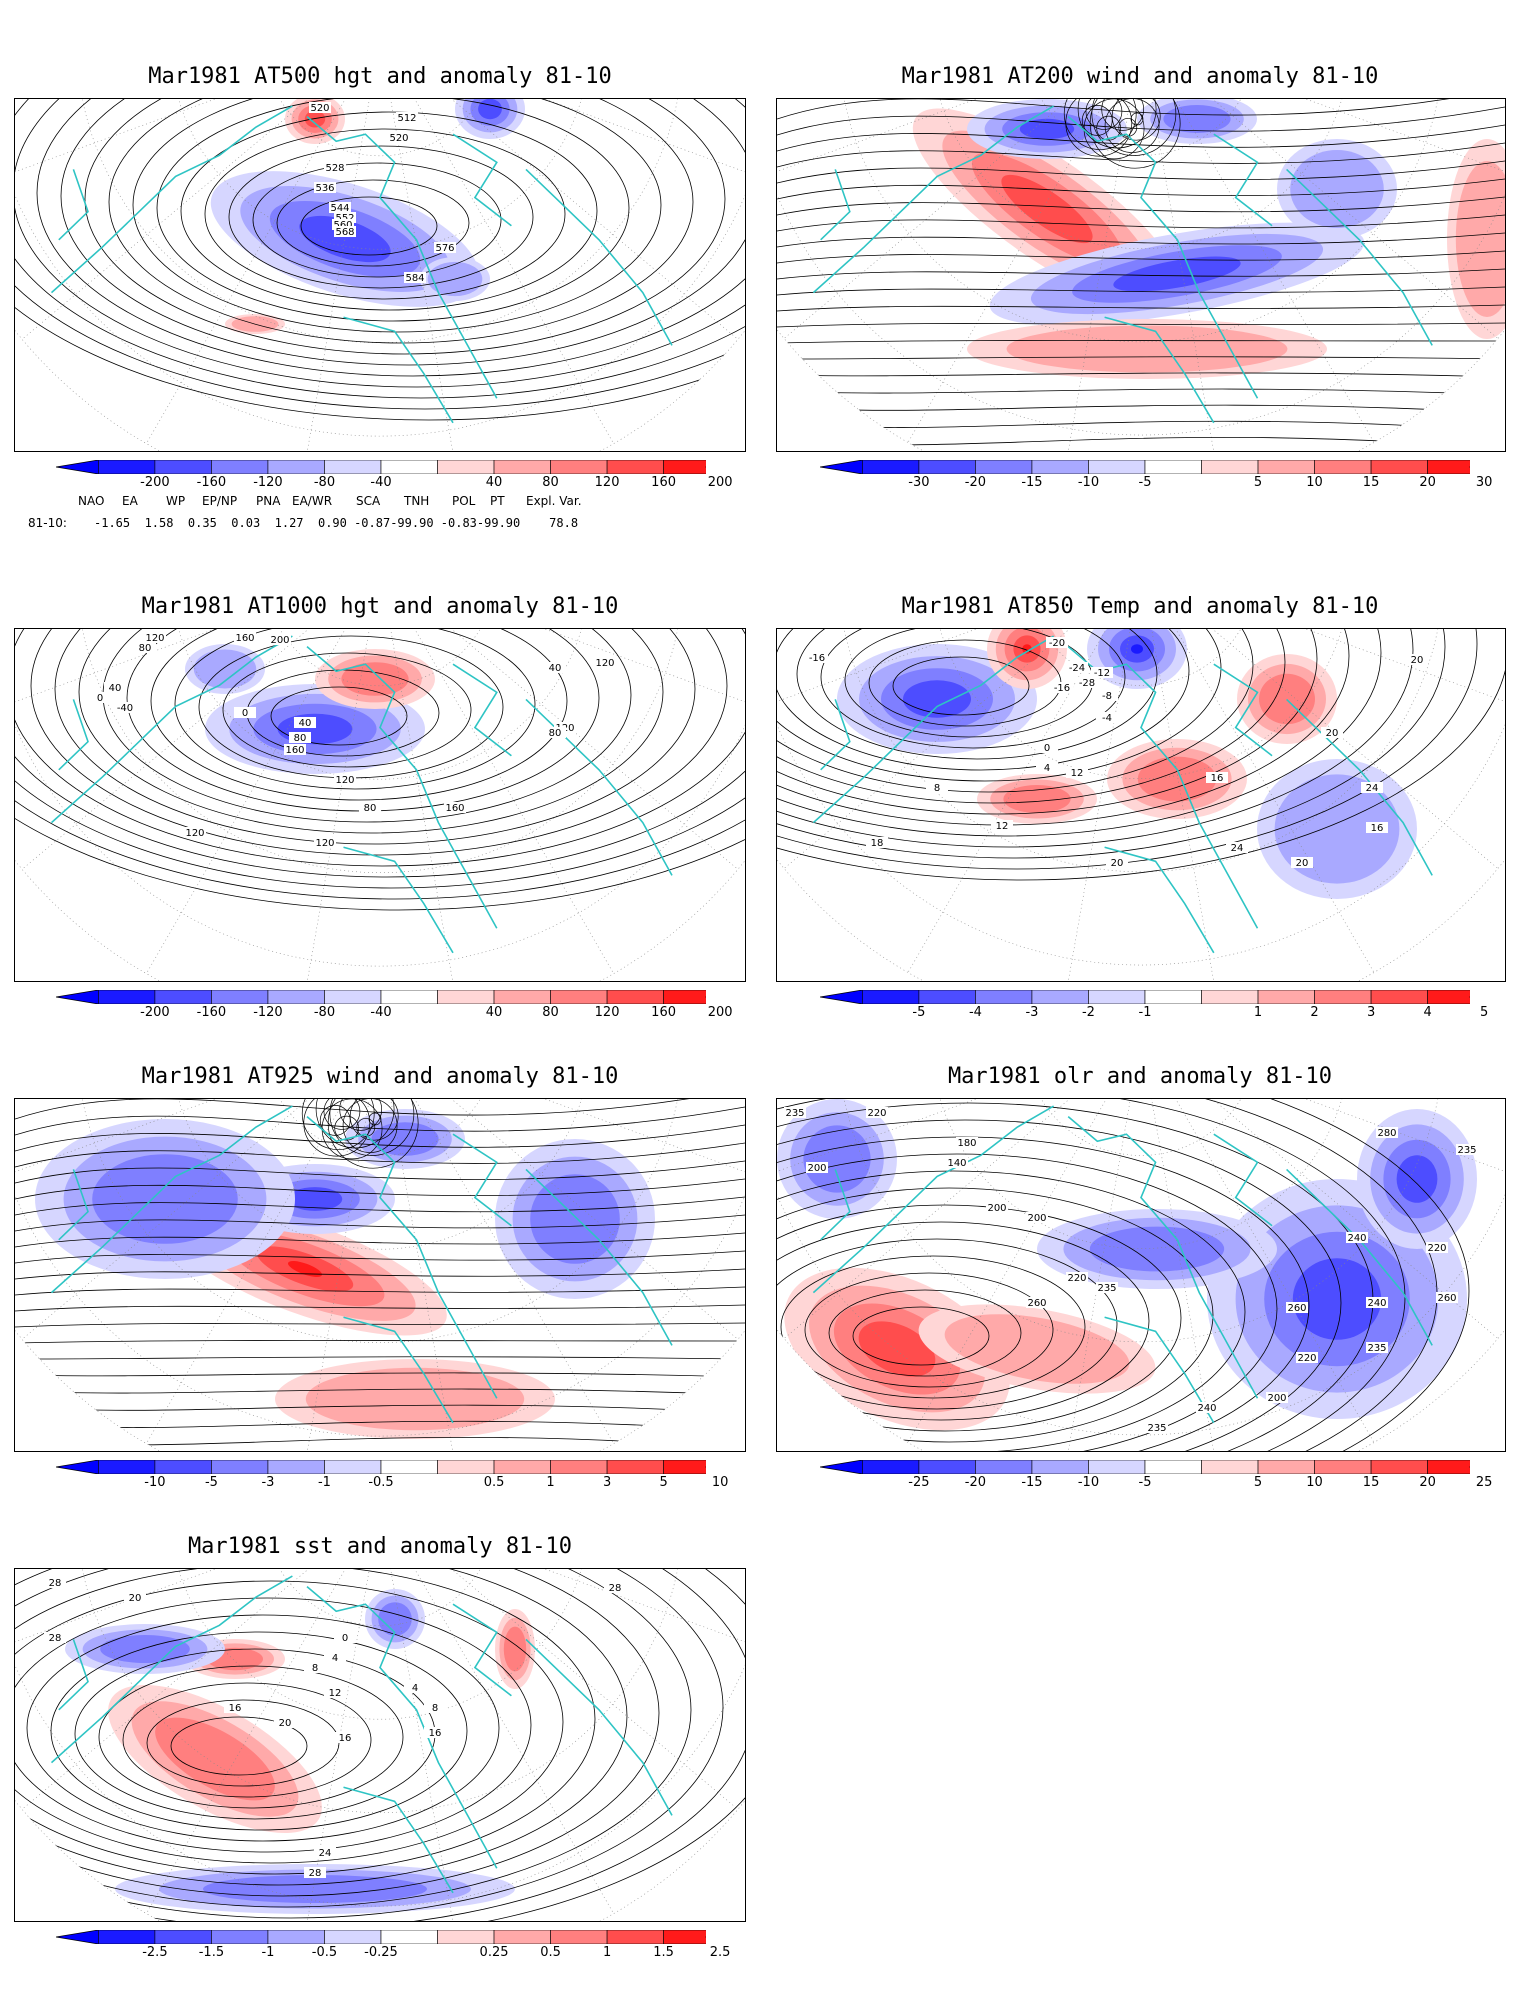 The width and height of the screenshot is (1520, 2000). What do you see at coordinates (1145, 467) in the screenshot?
I see `color-bar-swatches` at bounding box center [1145, 467].